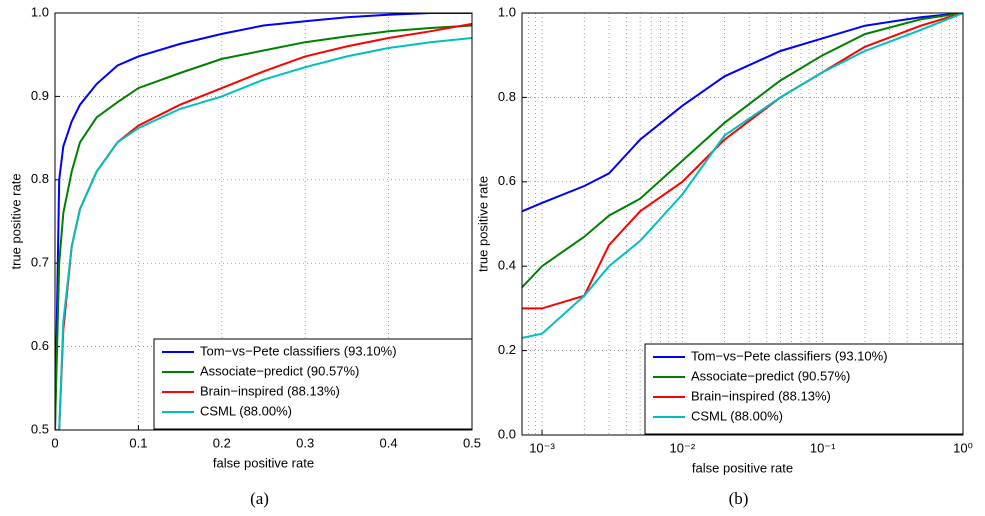 The height and width of the screenshot is (516, 985). Describe the element at coordinates (507, 265) in the screenshot. I see `y-tick-label: 0.4` at that location.